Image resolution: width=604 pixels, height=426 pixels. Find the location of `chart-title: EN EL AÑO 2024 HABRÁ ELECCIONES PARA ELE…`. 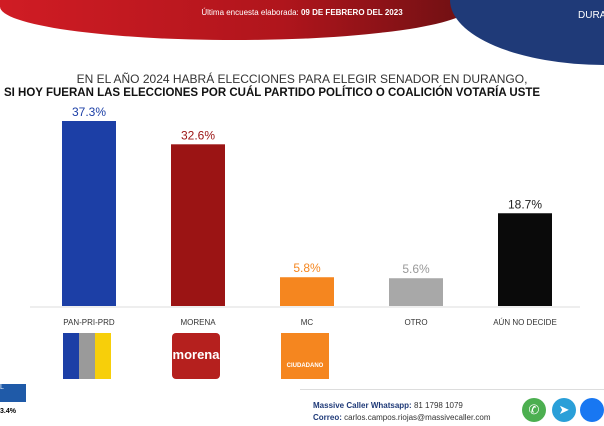

chart-title: EN EL AÑO 2024 HABRÁ ELECCIONES PARA ELE… is located at coordinates (302, 79).